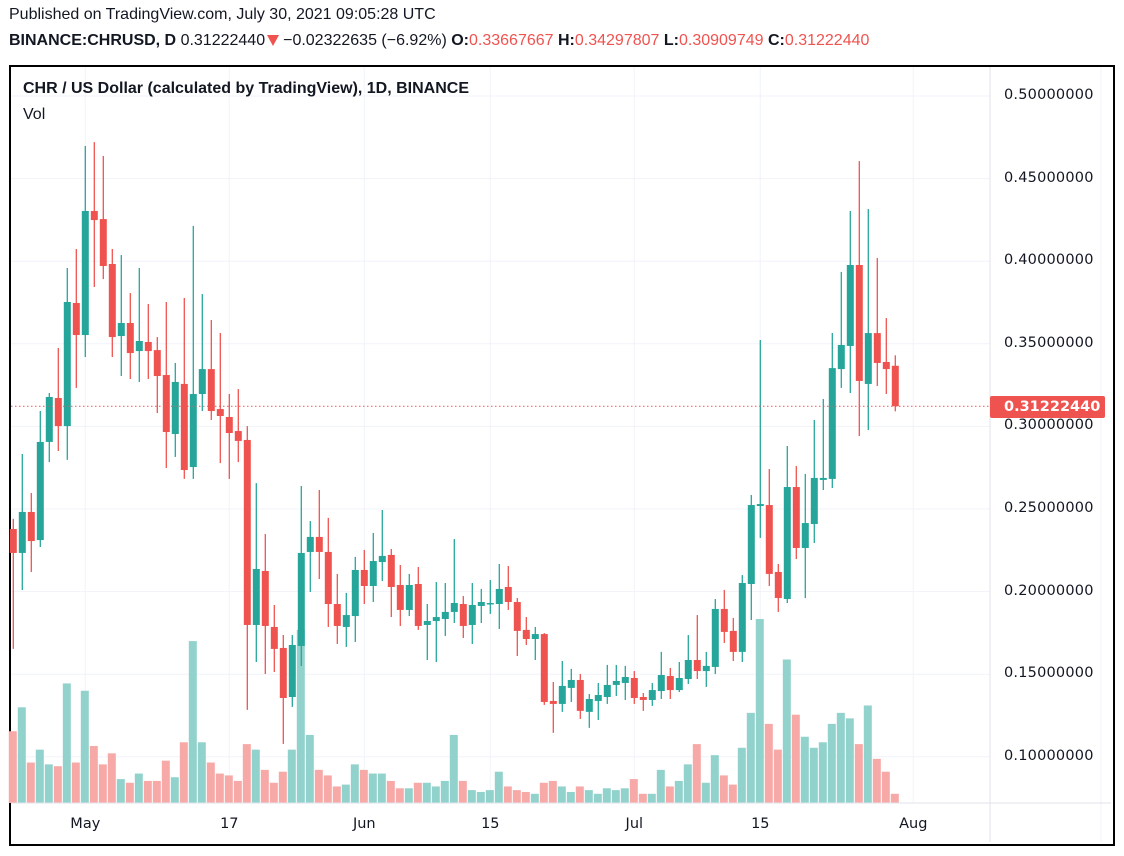 Image resolution: width=1124 pixels, height=856 pixels. I want to click on symbol-name: BINANCE:CHRUSD, D, so click(93, 40).